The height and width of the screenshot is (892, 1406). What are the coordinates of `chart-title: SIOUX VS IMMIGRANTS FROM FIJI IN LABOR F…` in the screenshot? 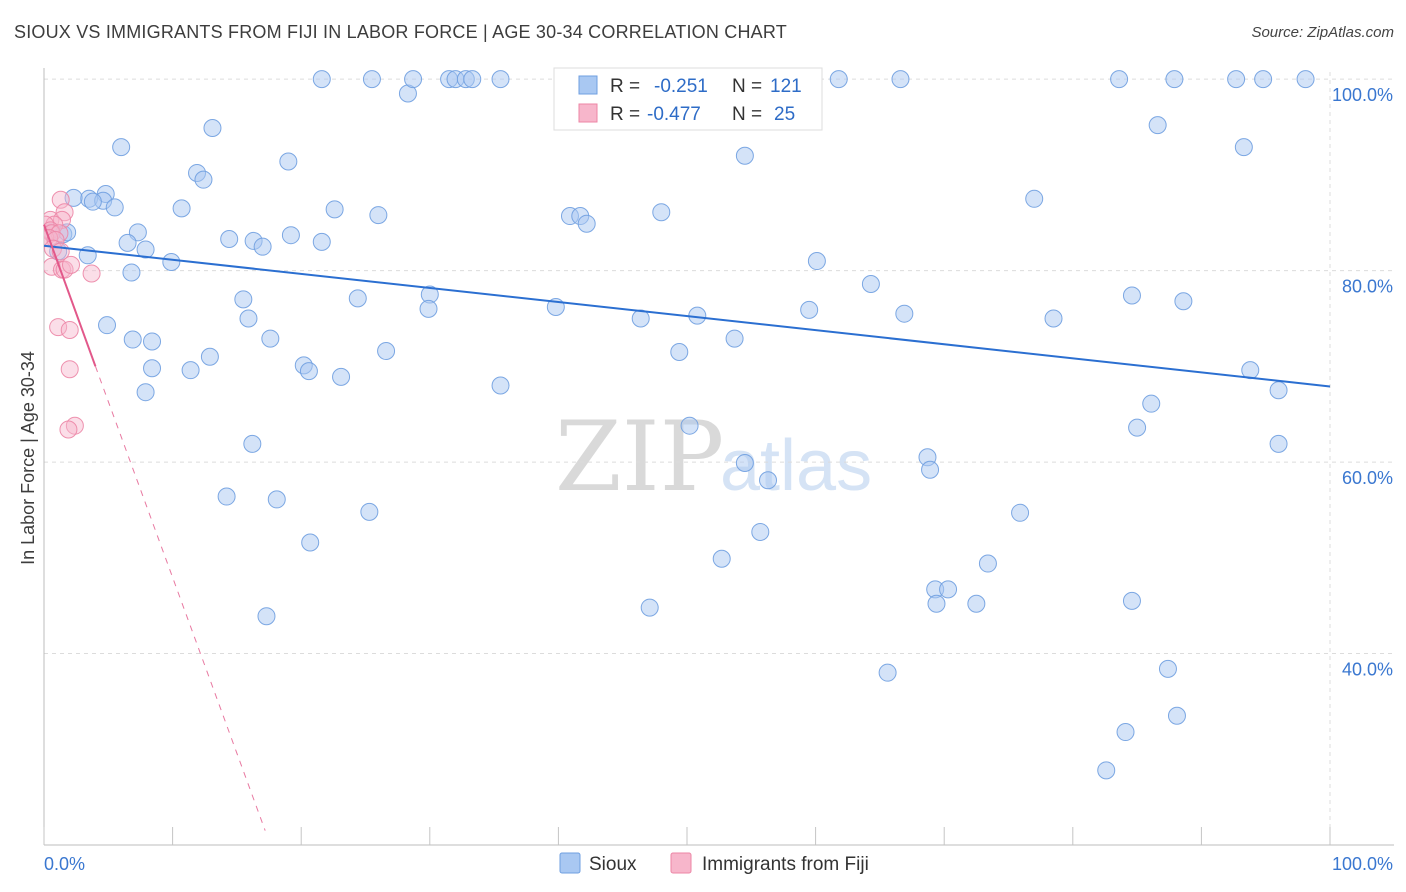 It's located at (400, 32).